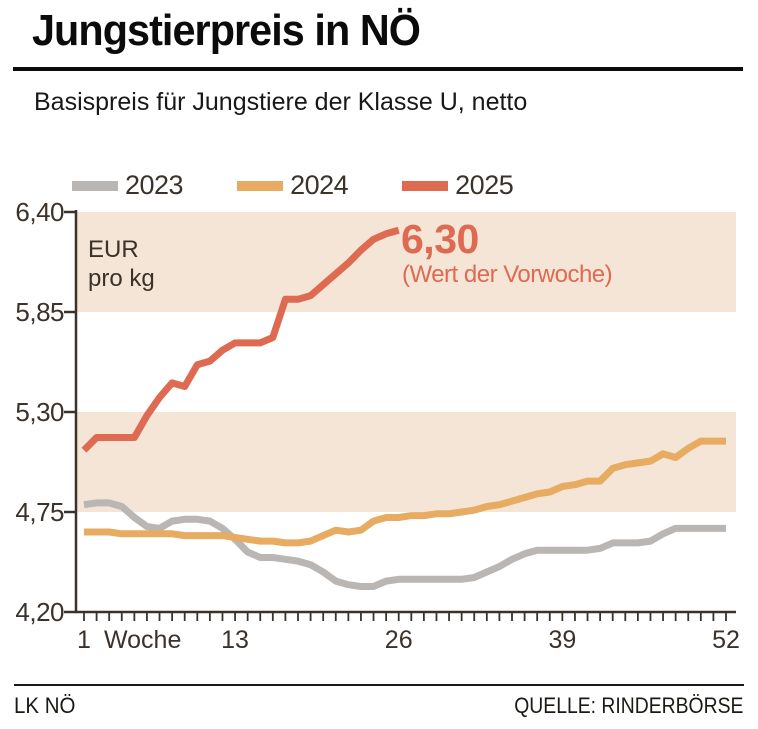 The height and width of the screenshot is (729, 758). I want to click on y-axis-label: 4,20, so click(39, 612).